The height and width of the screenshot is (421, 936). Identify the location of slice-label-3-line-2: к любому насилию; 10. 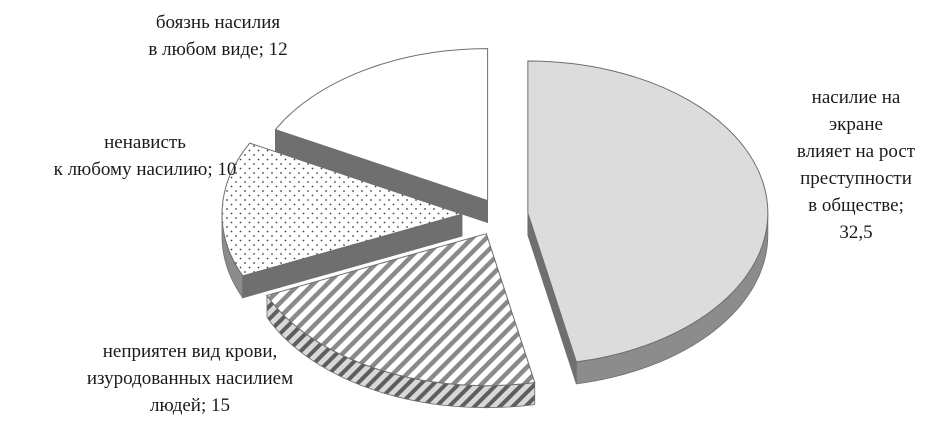
(145, 169).